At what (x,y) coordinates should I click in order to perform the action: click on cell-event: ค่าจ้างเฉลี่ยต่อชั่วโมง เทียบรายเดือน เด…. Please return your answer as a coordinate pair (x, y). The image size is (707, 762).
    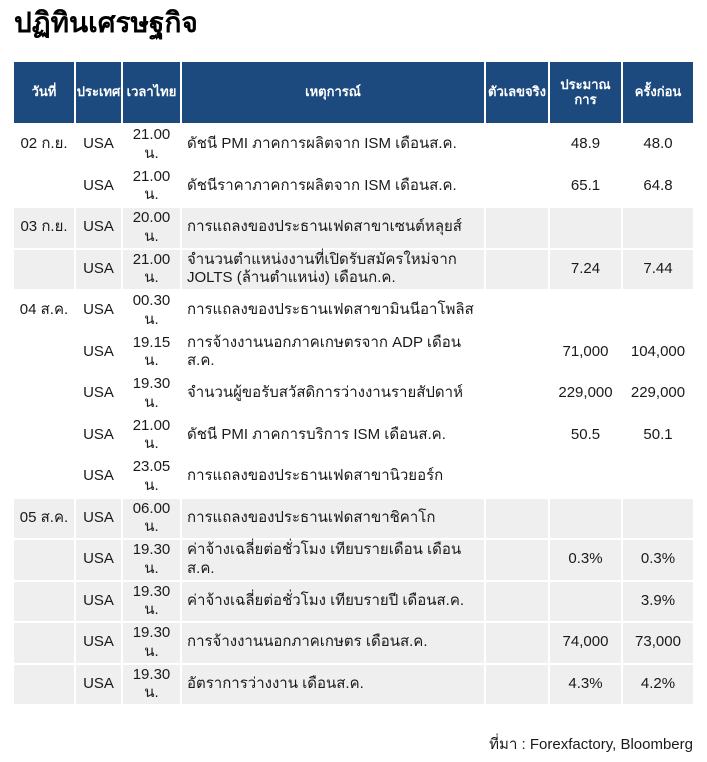
    Looking at the image, I should click on (333, 560).